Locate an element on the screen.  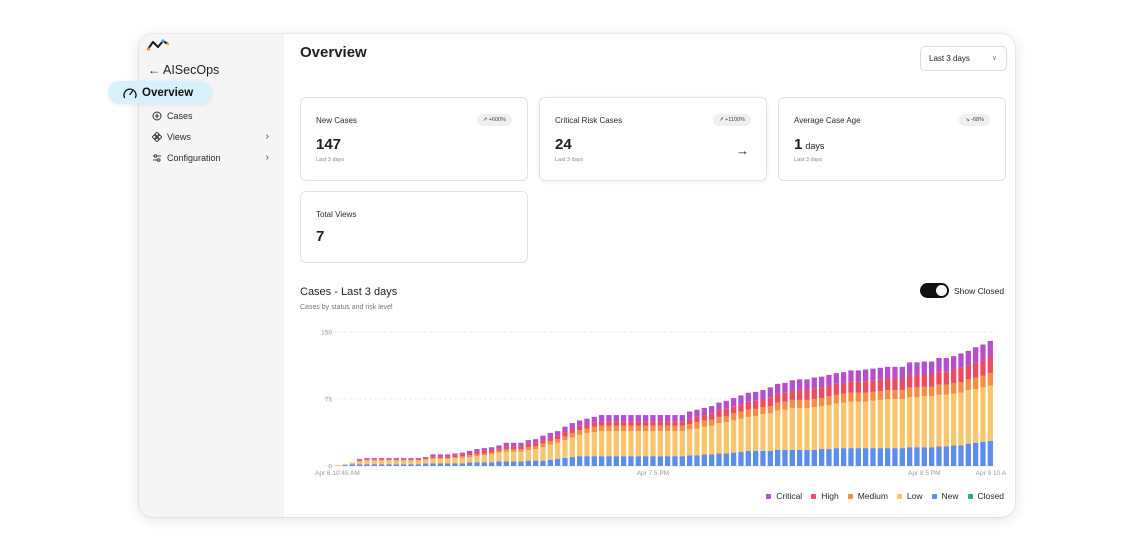
sidebar-item-configuration: Configuration › is located at coordinates (210, 157).